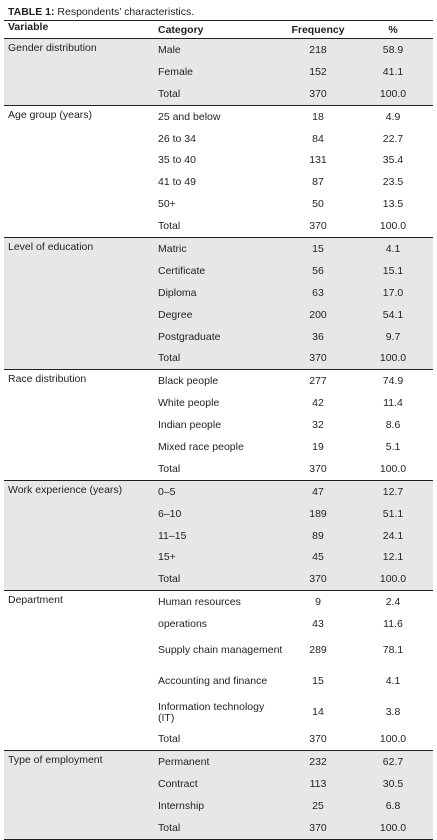  I want to click on category-cell: 0–5, so click(220, 491).